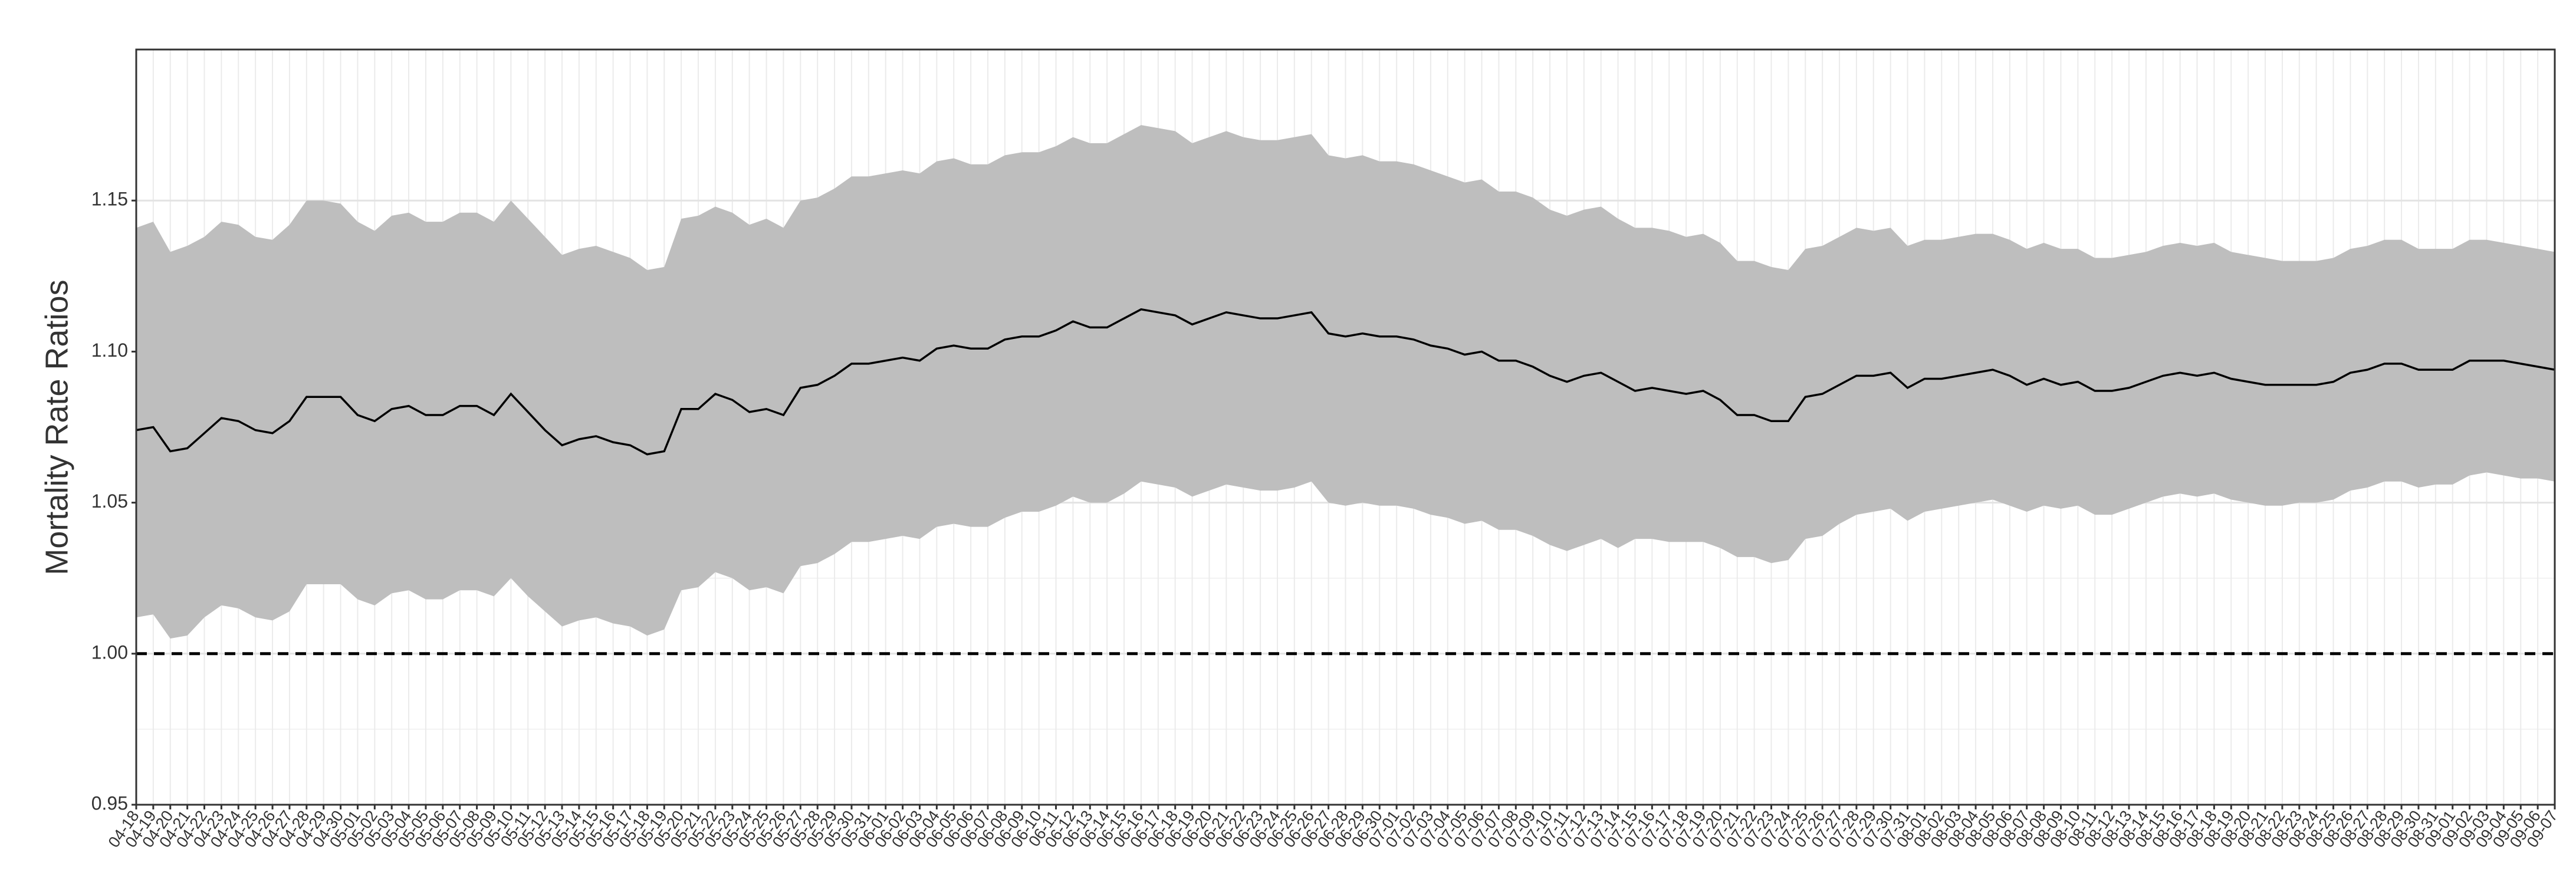  I want to click on y-tick-label: 1.10, so click(109, 350).